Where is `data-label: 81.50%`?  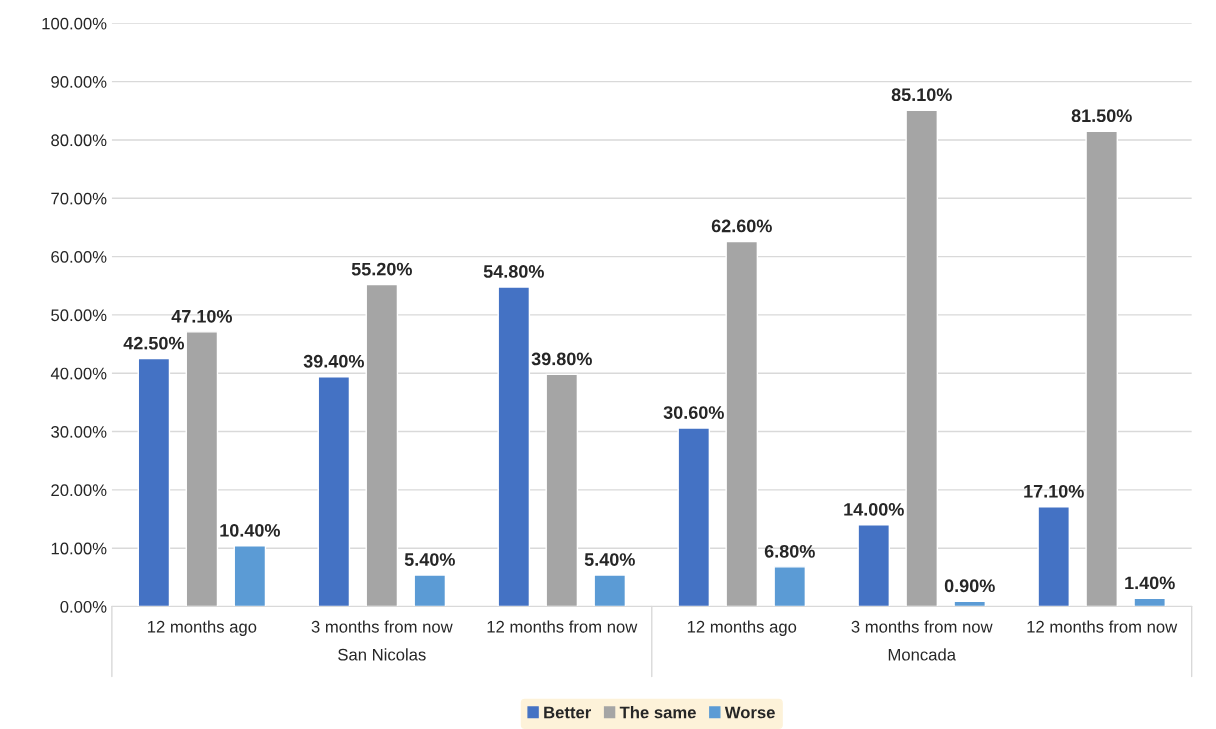 data-label: 81.50% is located at coordinates (1101, 116).